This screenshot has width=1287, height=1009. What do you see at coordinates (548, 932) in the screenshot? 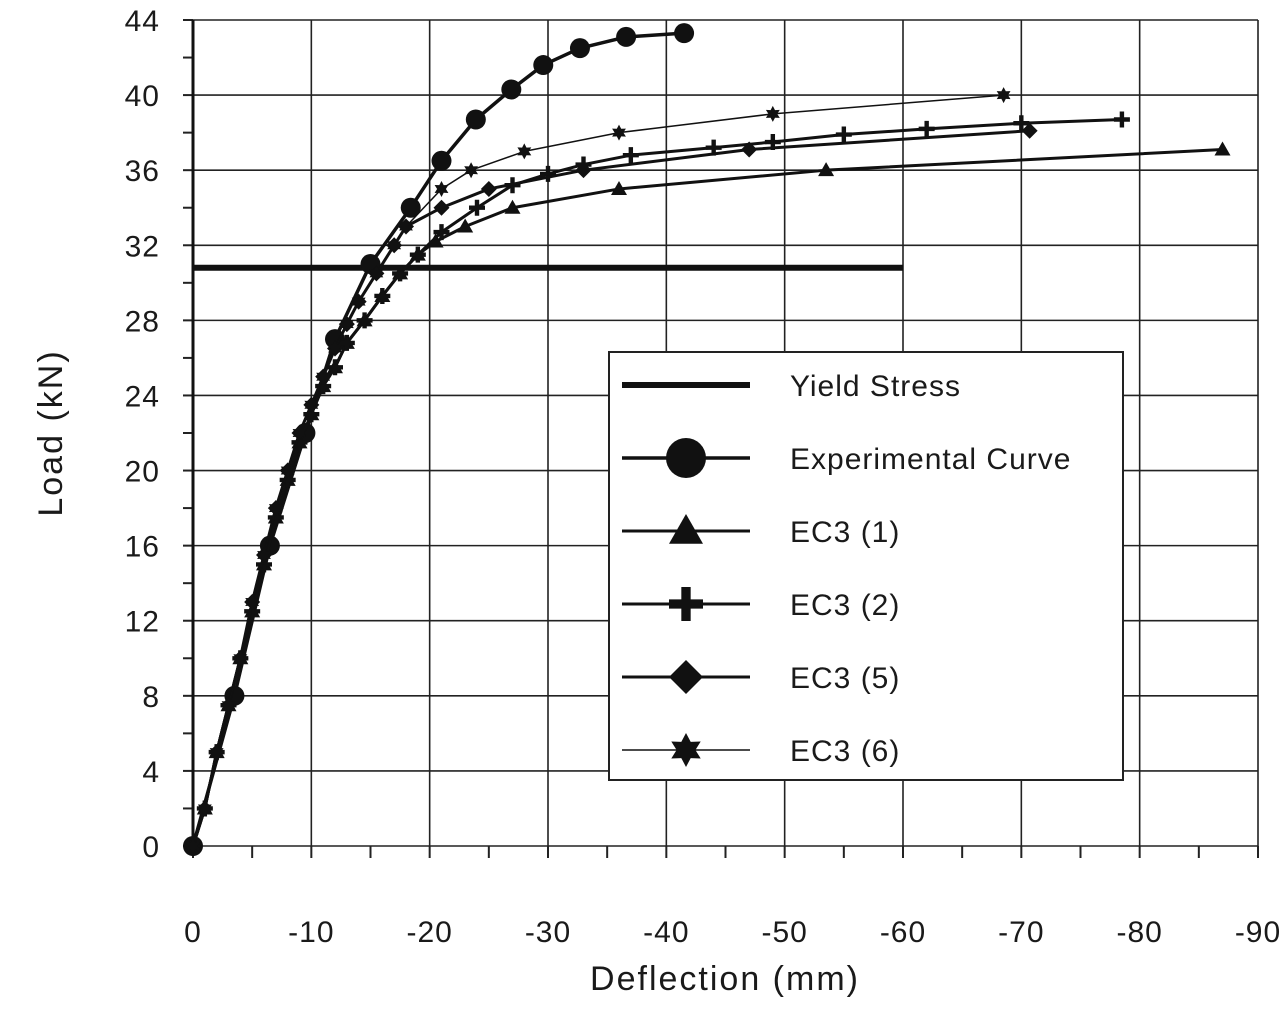
I see `x-tick-label: -30` at bounding box center [548, 932].